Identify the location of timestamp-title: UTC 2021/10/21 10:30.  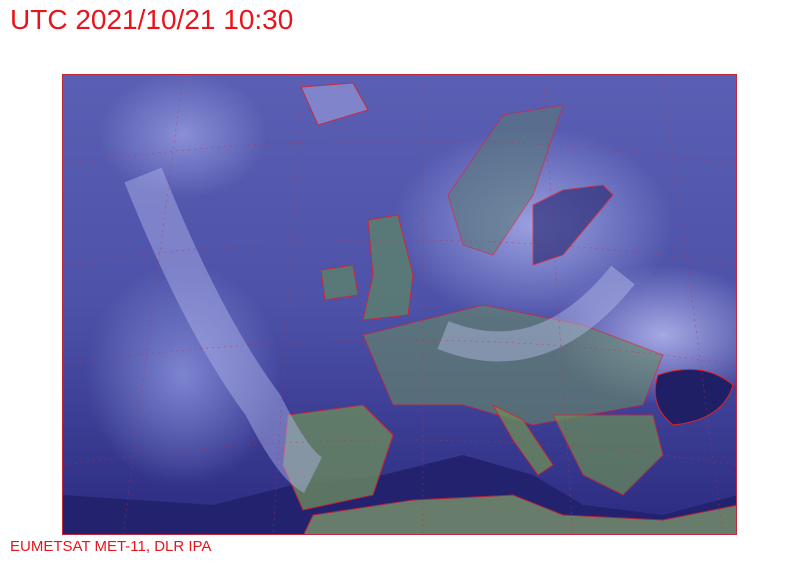
(152, 19).